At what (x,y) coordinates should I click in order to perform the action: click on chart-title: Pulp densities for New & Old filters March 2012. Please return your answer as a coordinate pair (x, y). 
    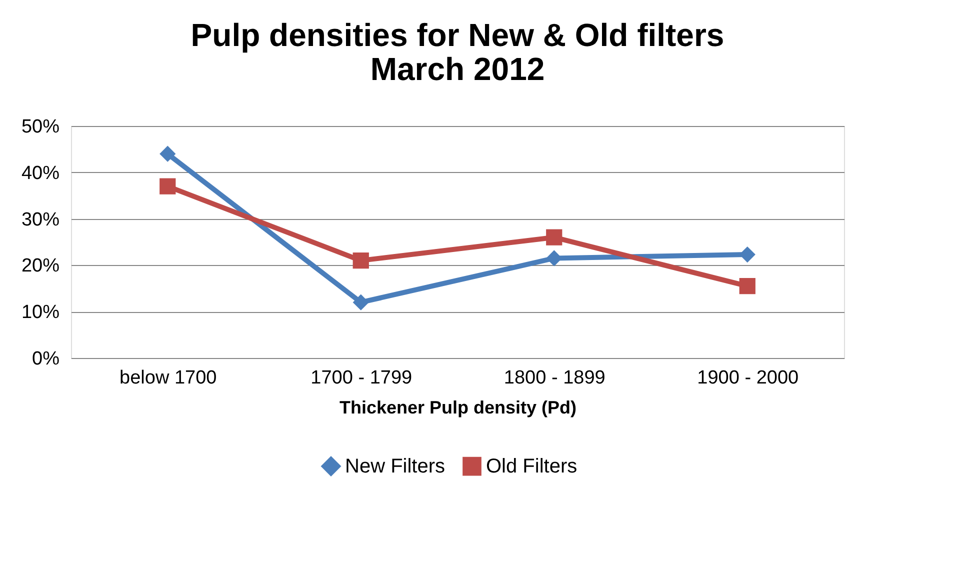
    Looking at the image, I should click on (457, 52).